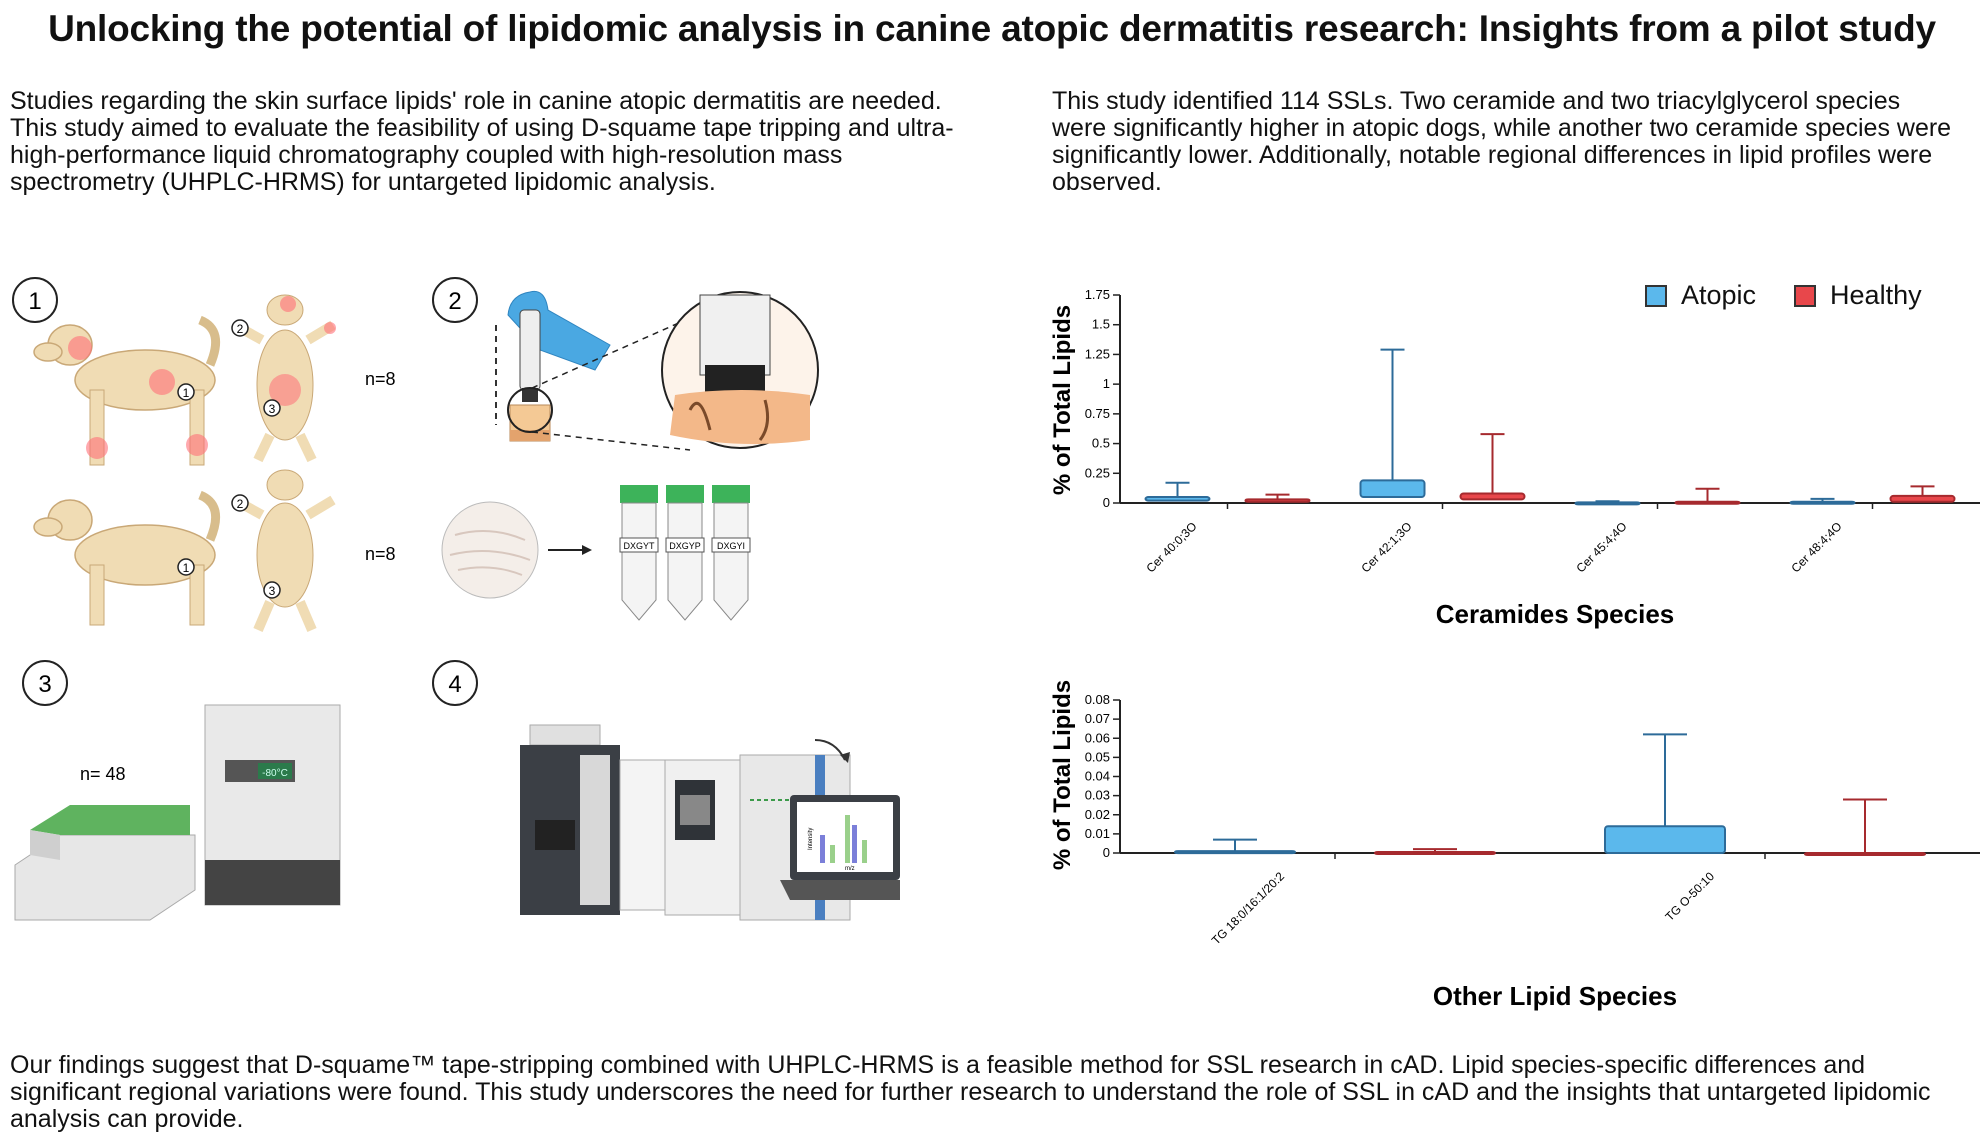 Image resolution: width=1984 pixels, height=1142 pixels. I want to click on tape-applicator-hand-icon, so click(593, 370).